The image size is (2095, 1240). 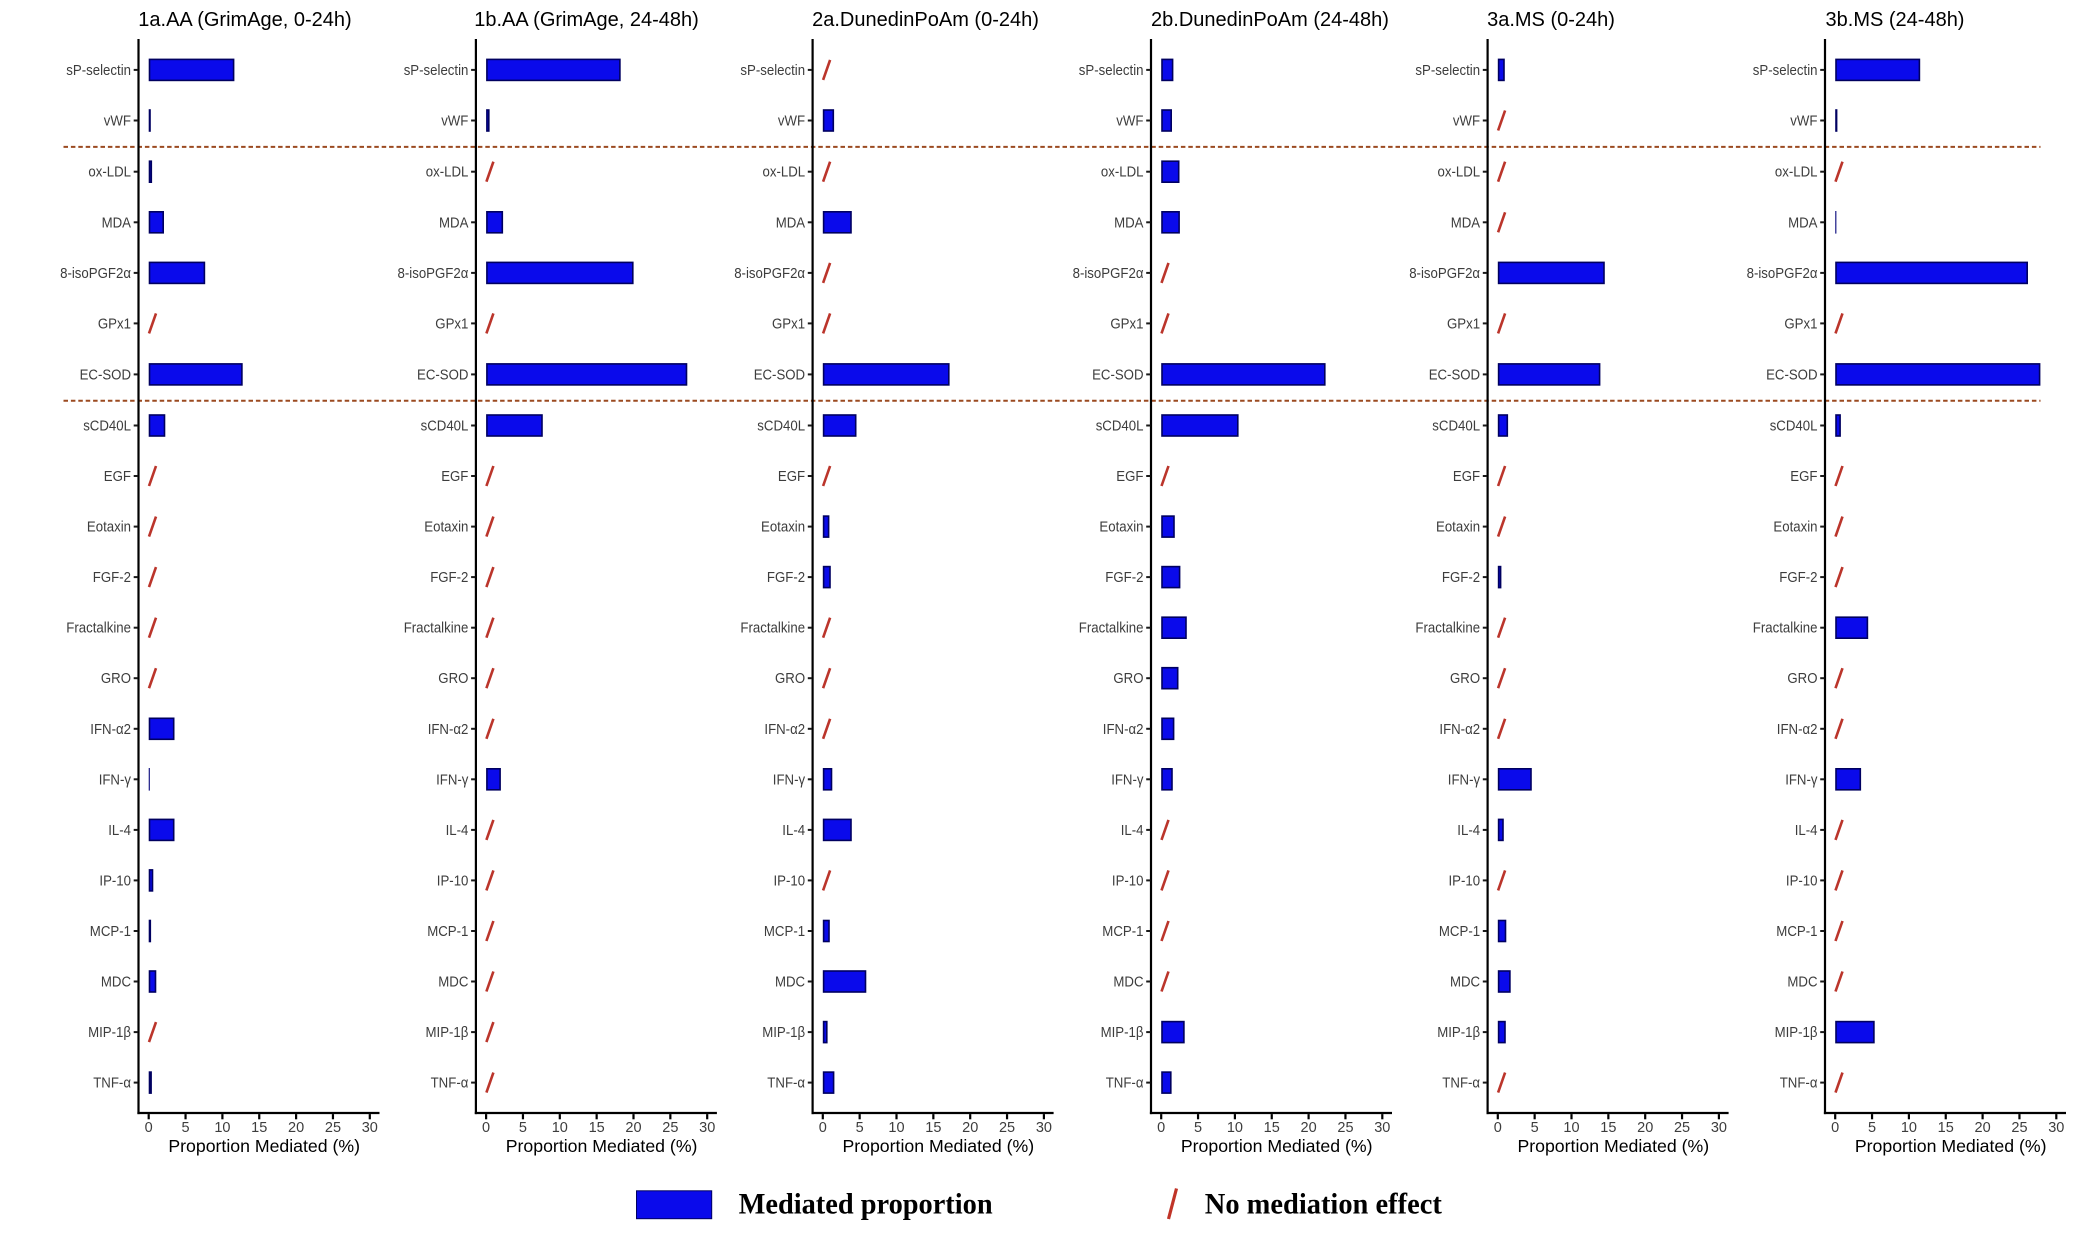 What do you see at coordinates (1270, 20) in the screenshot?
I see `svg-text: 2b.DunedinPoAm (24-48h)` at bounding box center [1270, 20].